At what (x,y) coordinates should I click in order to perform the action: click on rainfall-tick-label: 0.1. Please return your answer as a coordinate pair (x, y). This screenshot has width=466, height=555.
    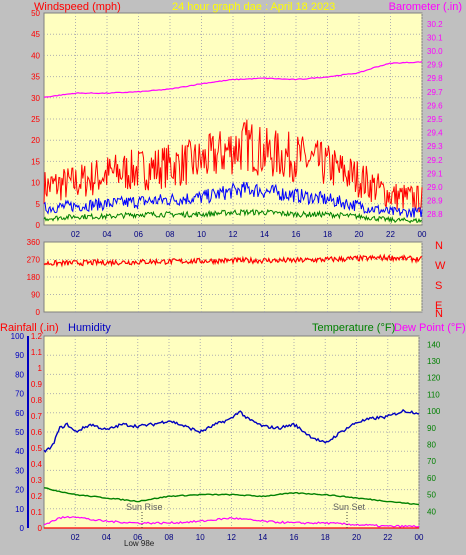
    Looking at the image, I should click on (37, 512).